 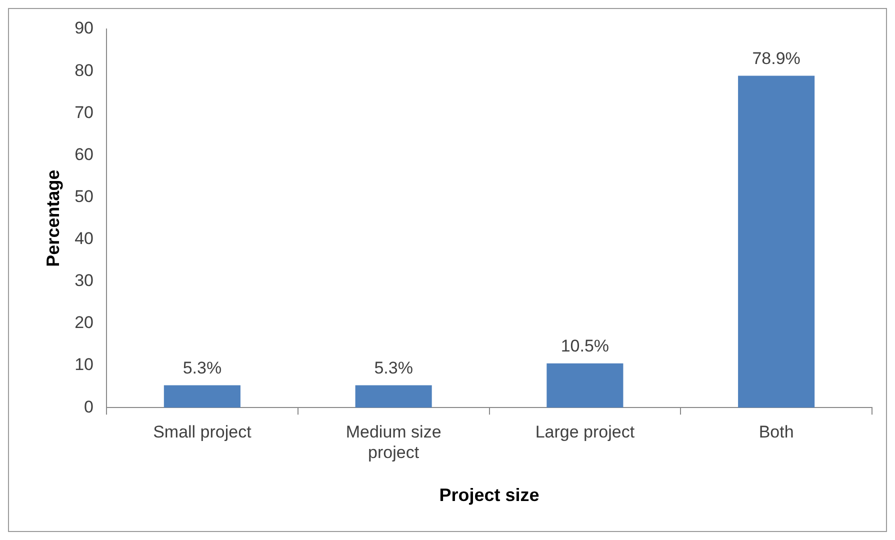 I want to click on y-tick-label: 90, so click(x=84, y=28).